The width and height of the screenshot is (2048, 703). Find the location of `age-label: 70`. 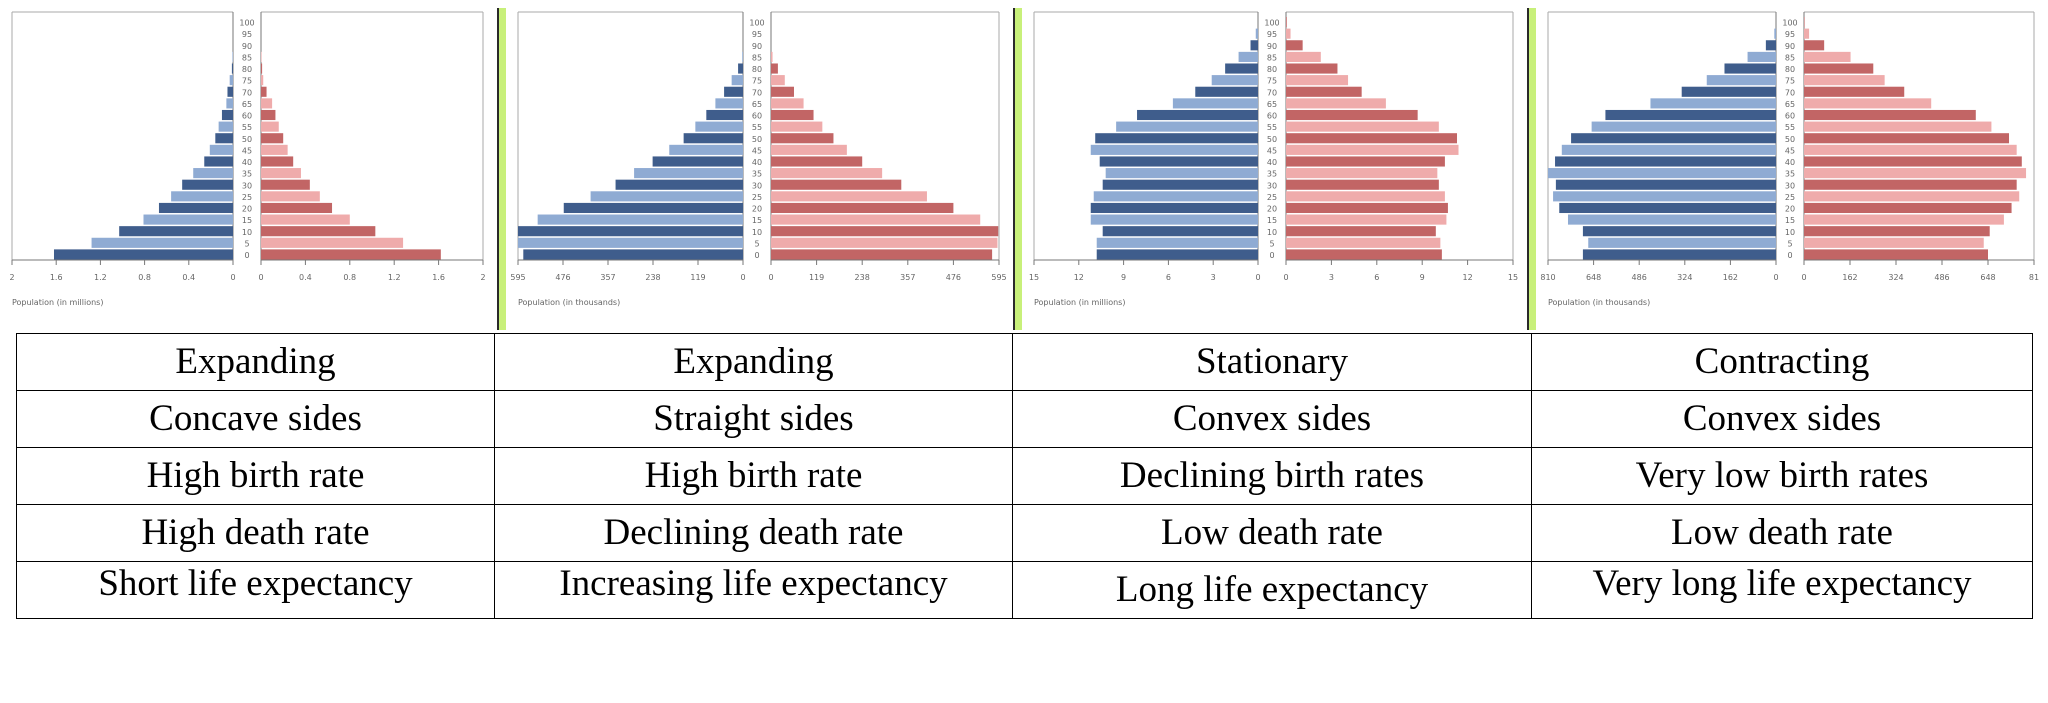

age-label: 70 is located at coordinates (757, 92).